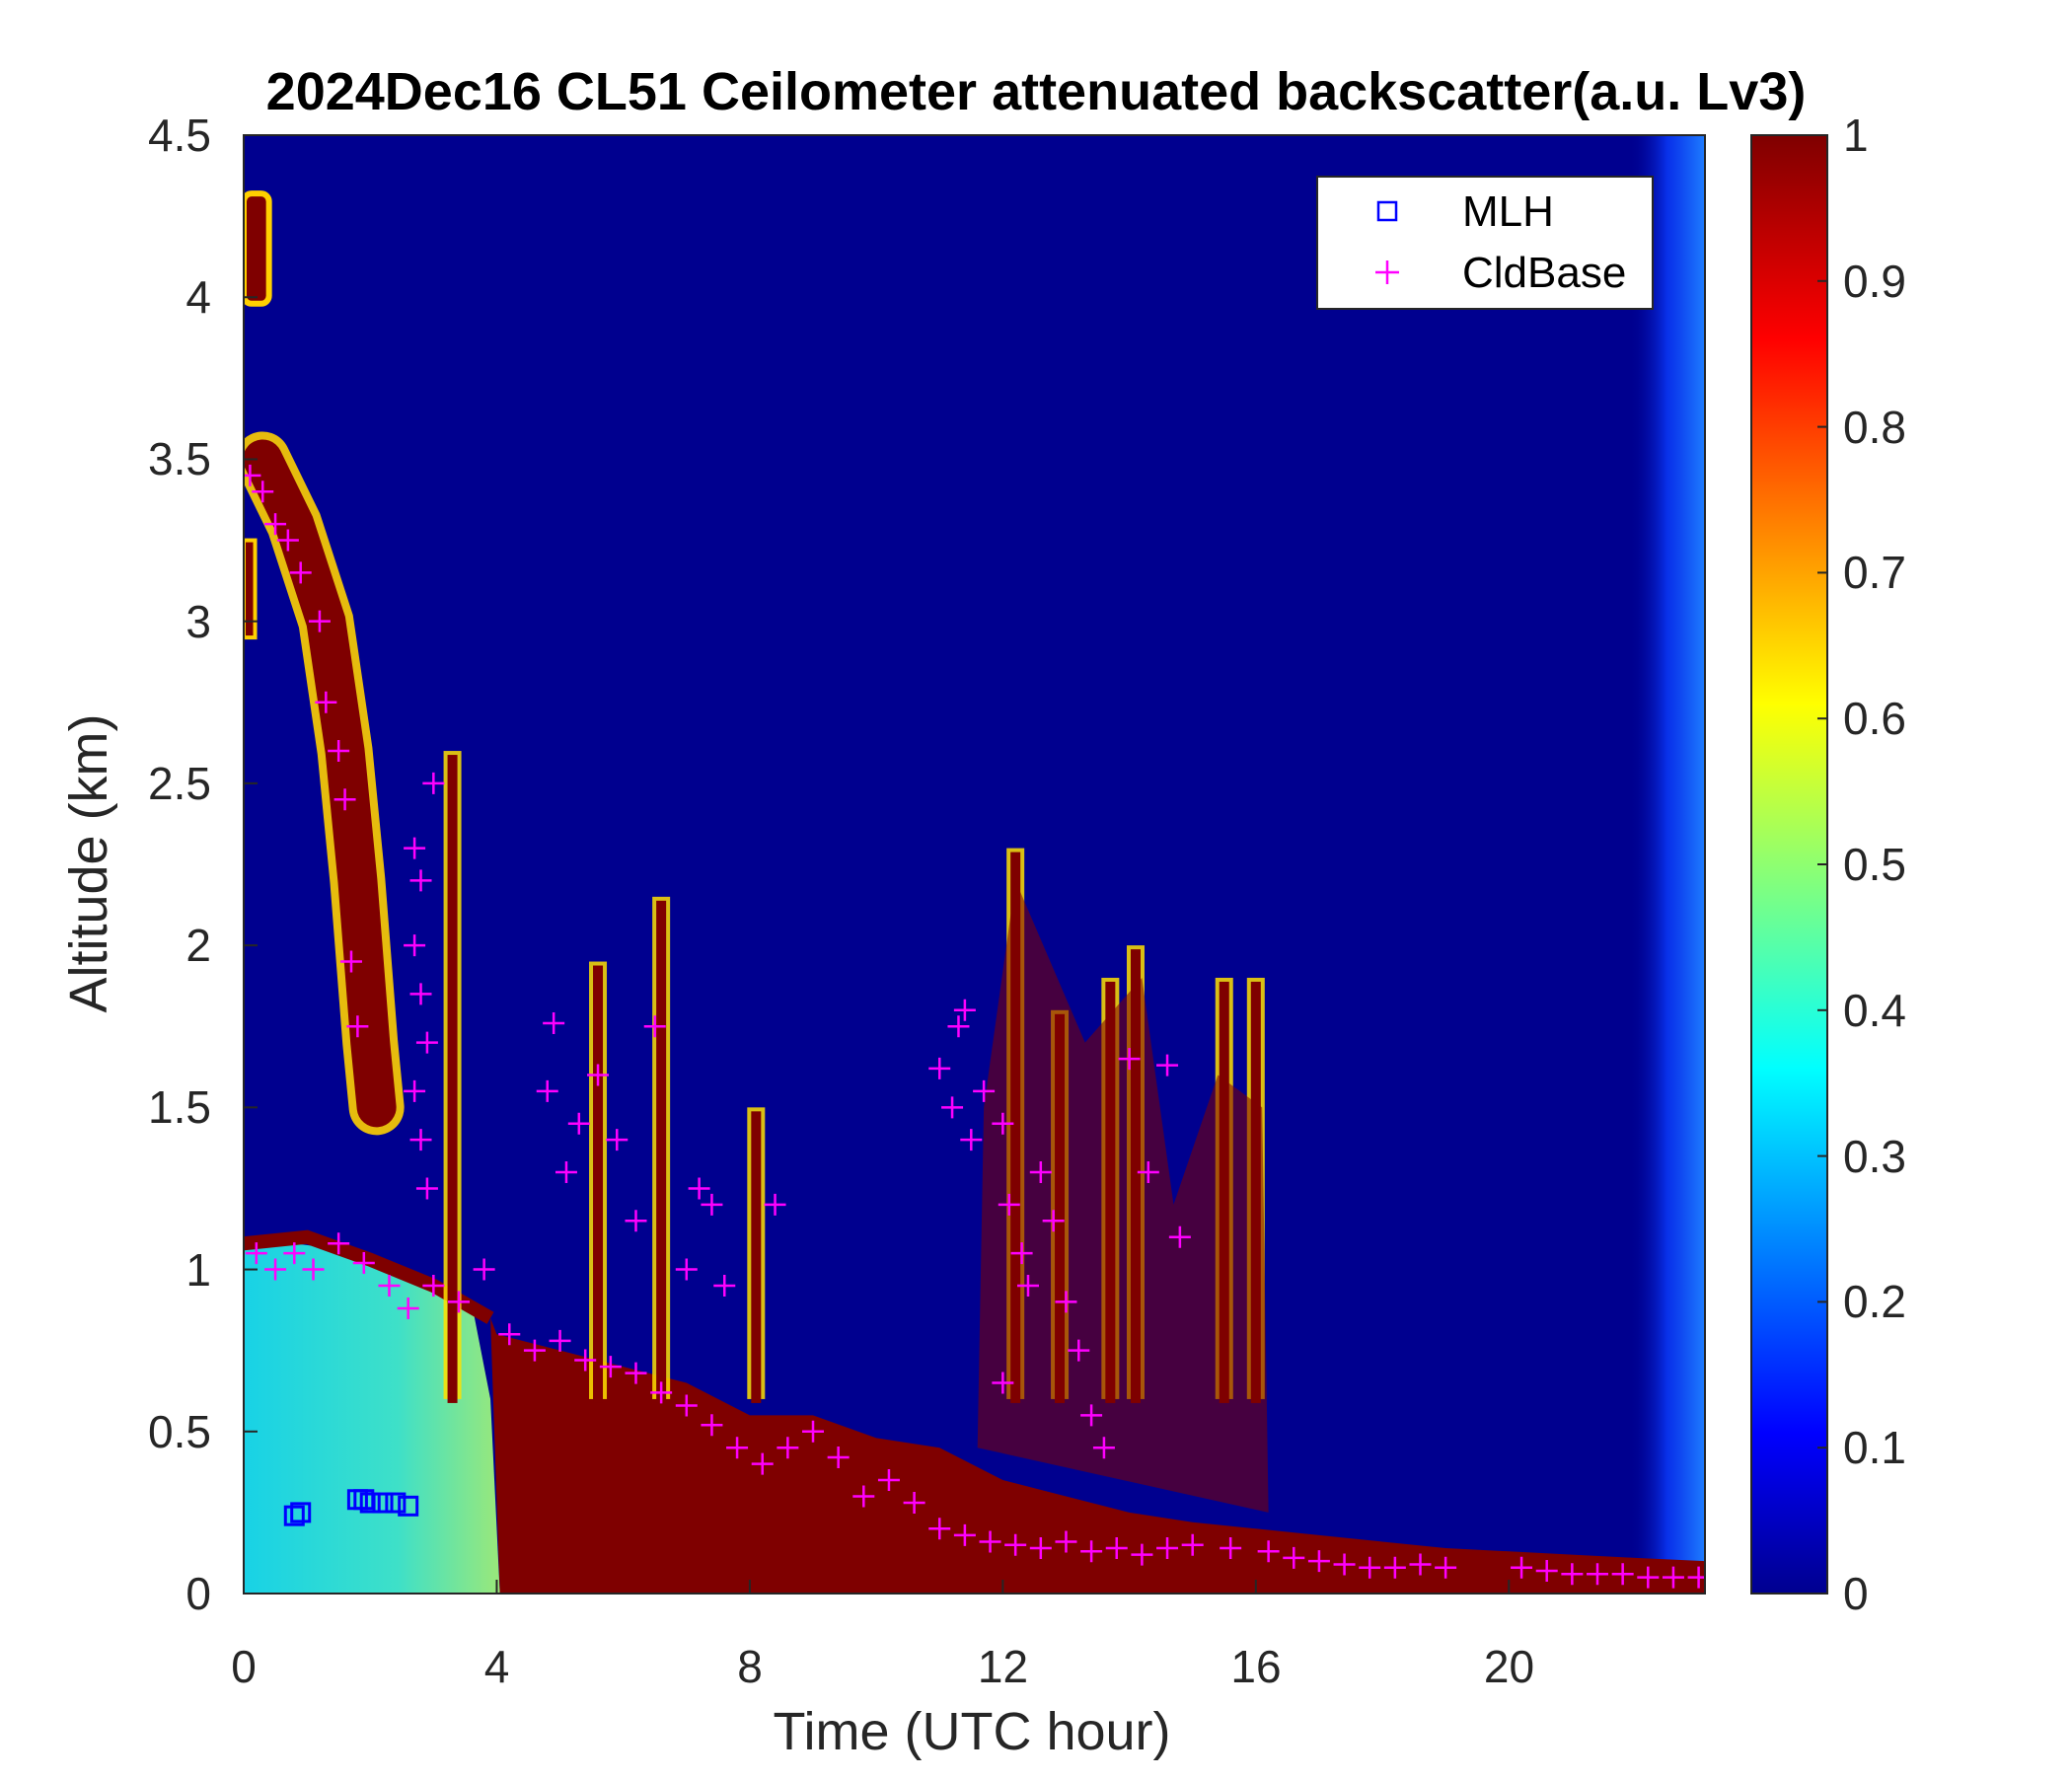 Image resolution: width=2072 pixels, height=1781 pixels. What do you see at coordinates (198, 1269) in the screenshot?
I see `y-tick-label: 1` at bounding box center [198, 1269].